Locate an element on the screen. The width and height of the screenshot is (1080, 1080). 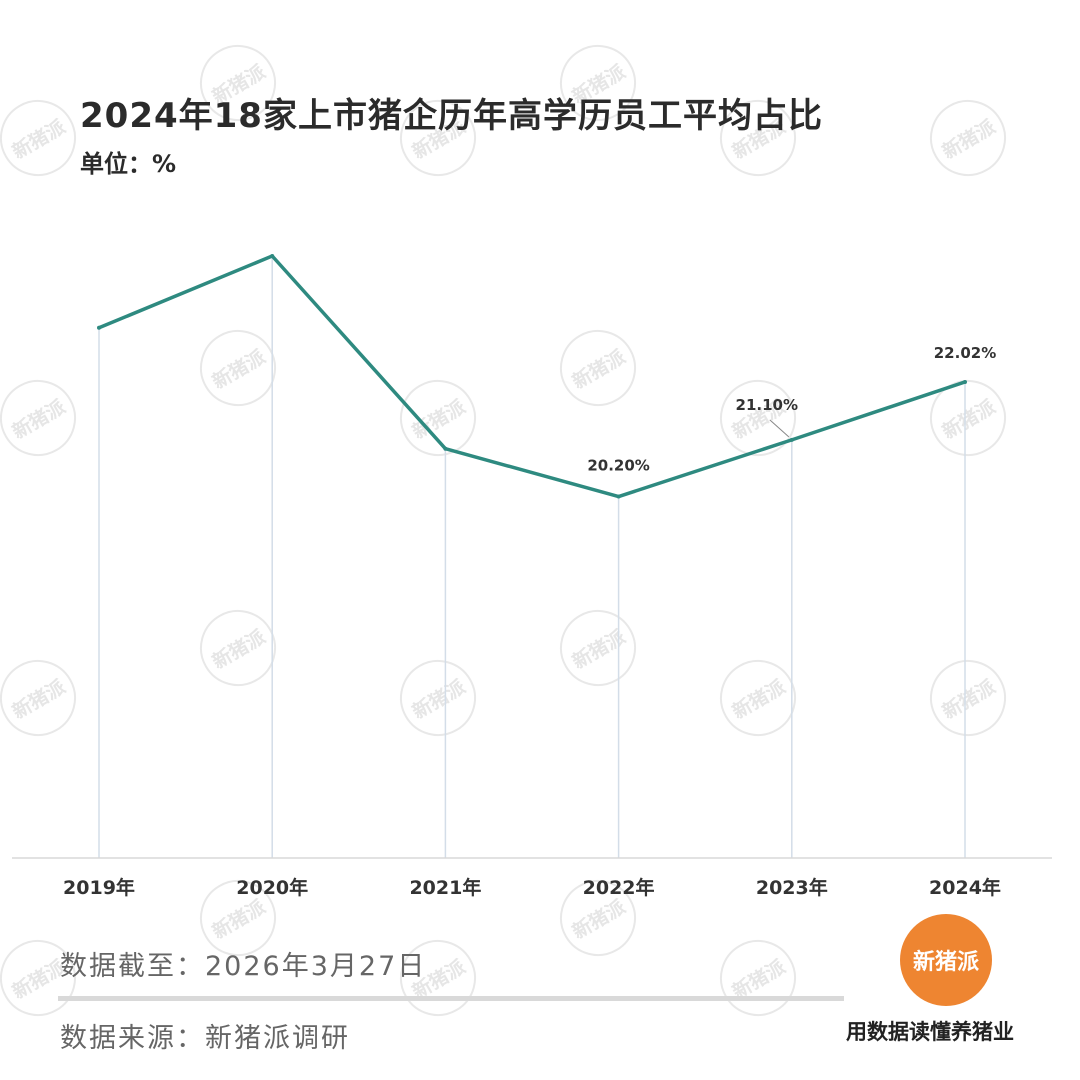
x-tick-label: 2023年 is located at coordinates (792, 887).